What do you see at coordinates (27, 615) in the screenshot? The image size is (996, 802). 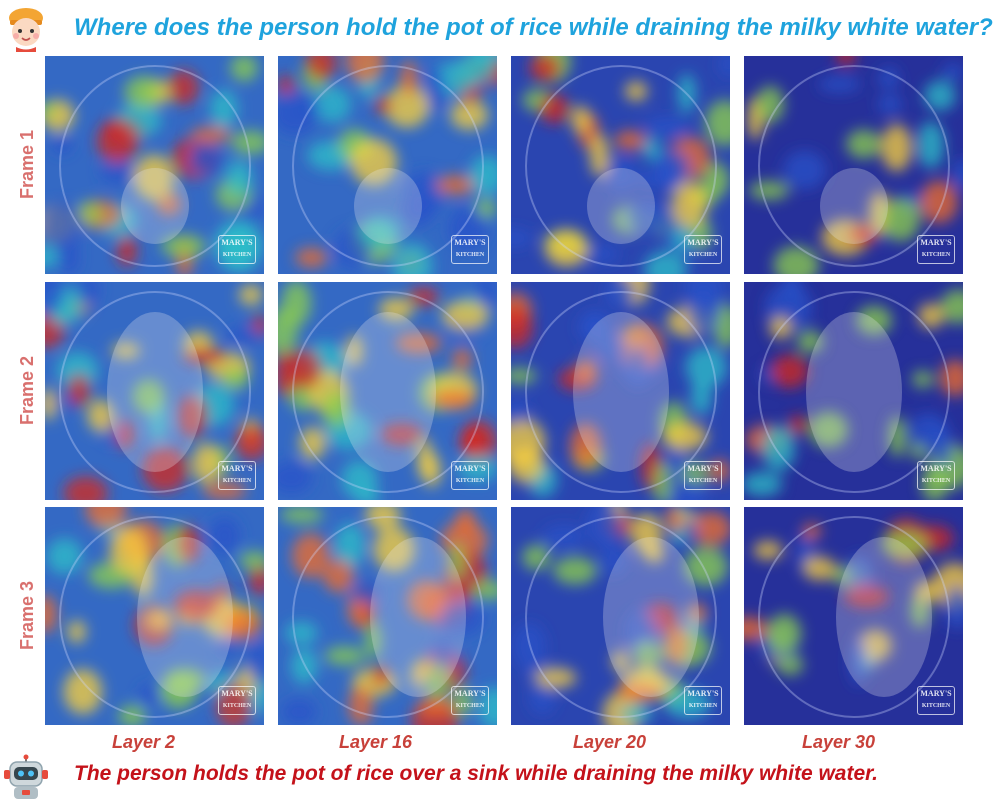 I see `row-label-frame-3: Frame 3` at bounding box center [27, 615].